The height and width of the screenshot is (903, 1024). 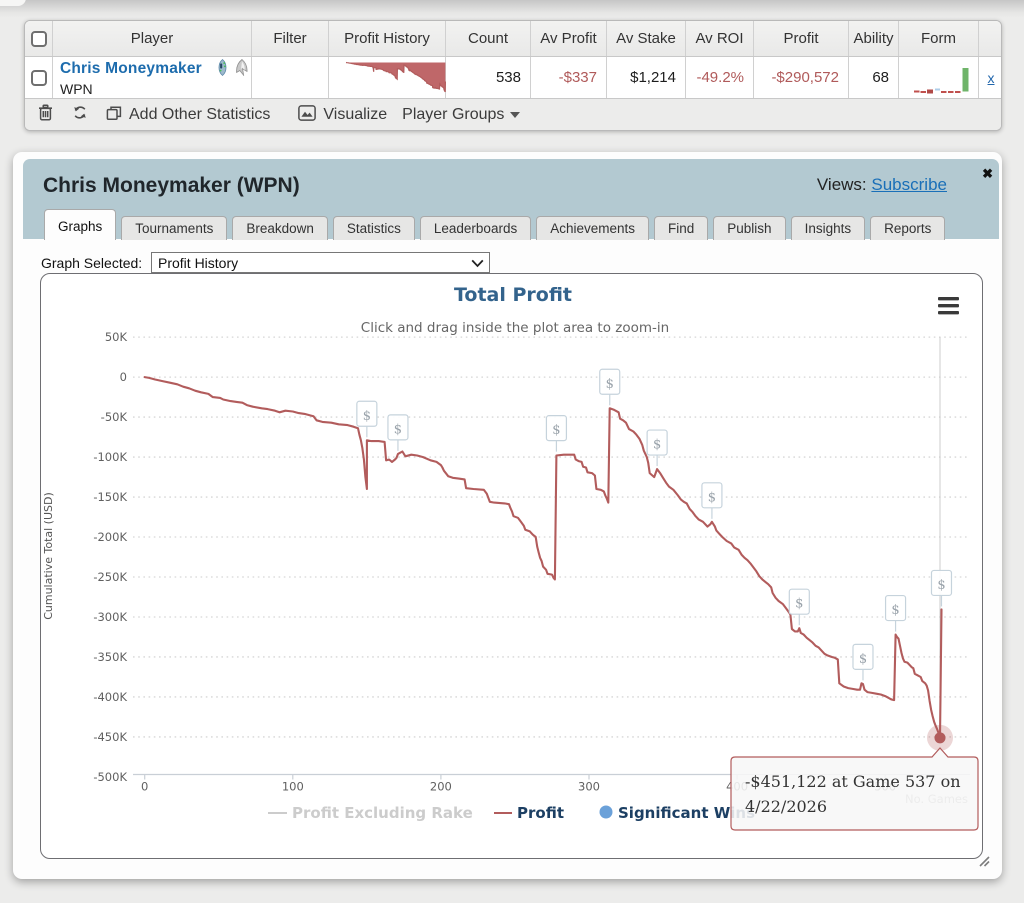 I want to click on delete-icon, so click(x=45, y=115).